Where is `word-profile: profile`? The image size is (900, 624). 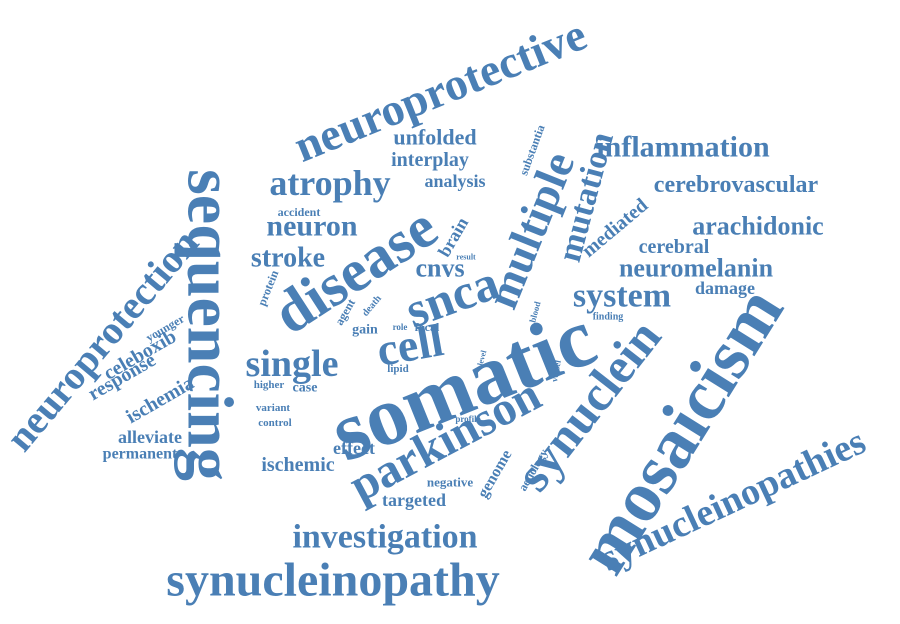
word-profile: profile is located at coordinates (467, 419).